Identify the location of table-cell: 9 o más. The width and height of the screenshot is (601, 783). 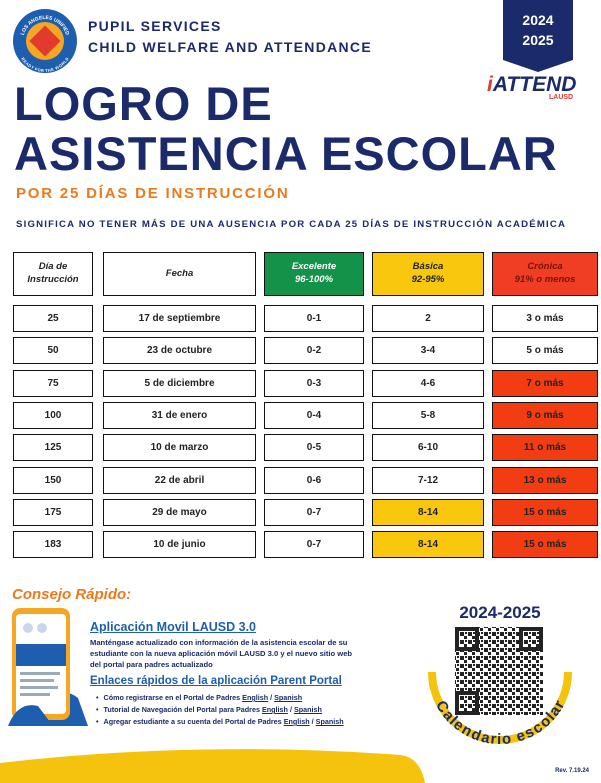
(545, 415).